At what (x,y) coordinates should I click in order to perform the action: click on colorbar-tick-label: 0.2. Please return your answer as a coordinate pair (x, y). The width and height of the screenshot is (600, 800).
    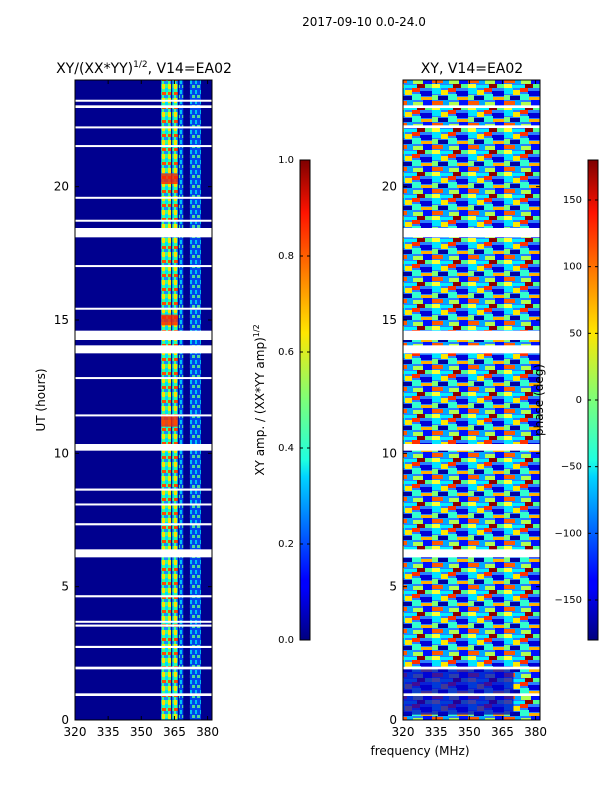
    Looking at the image, I should click on (286, 544).